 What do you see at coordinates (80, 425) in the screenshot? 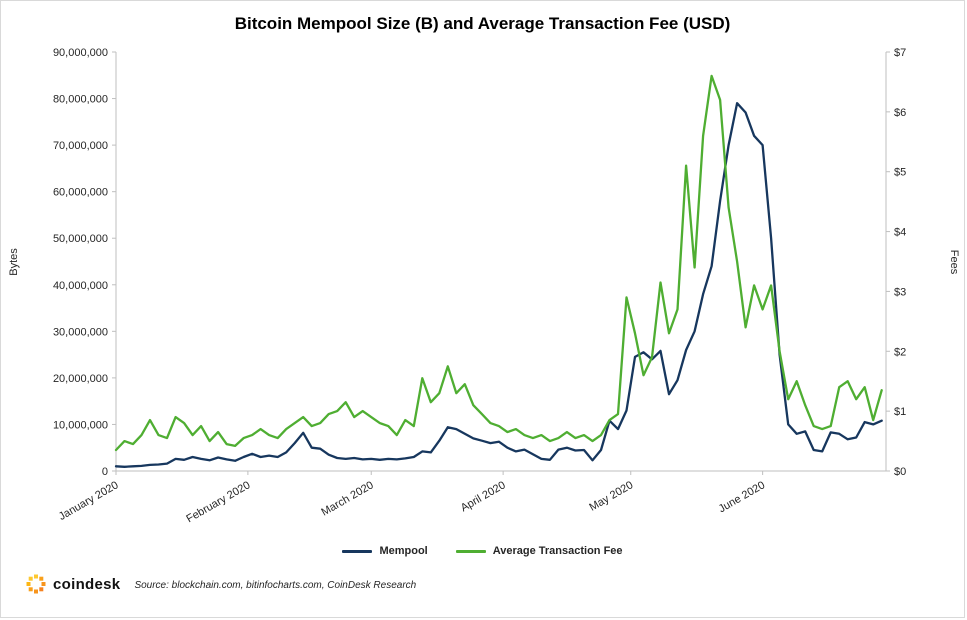
I see `y-left-tick-label: 10,000,000` at bounding box center [80, 425].